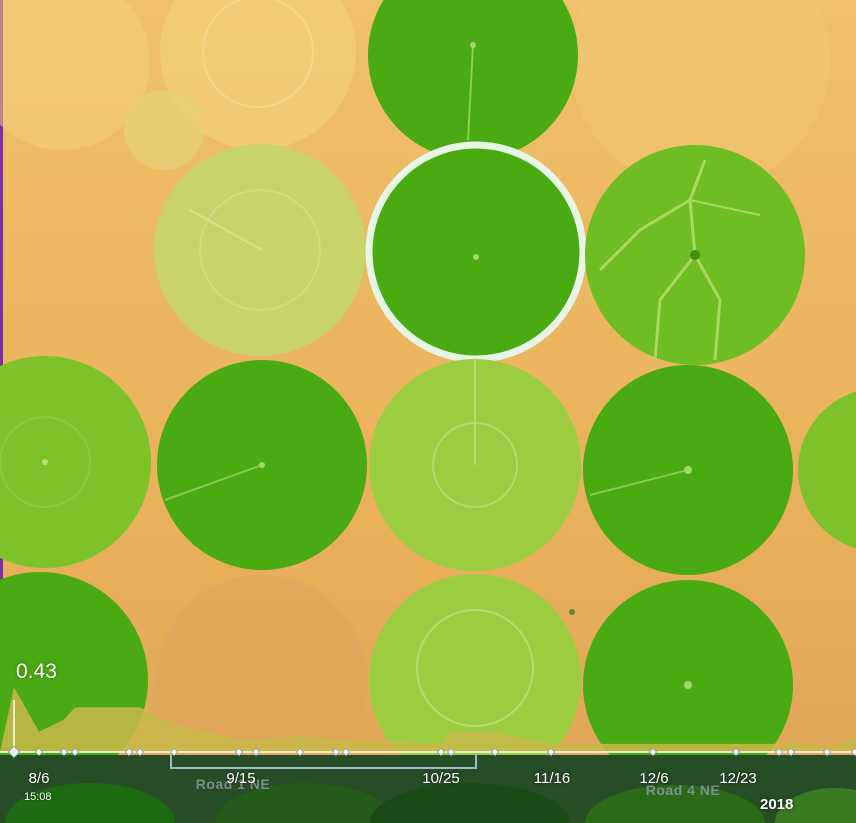 The width and height of the screenshot is (856, 823). I want to click on timeline-date-11-16: 11/16, so click(552, 778).